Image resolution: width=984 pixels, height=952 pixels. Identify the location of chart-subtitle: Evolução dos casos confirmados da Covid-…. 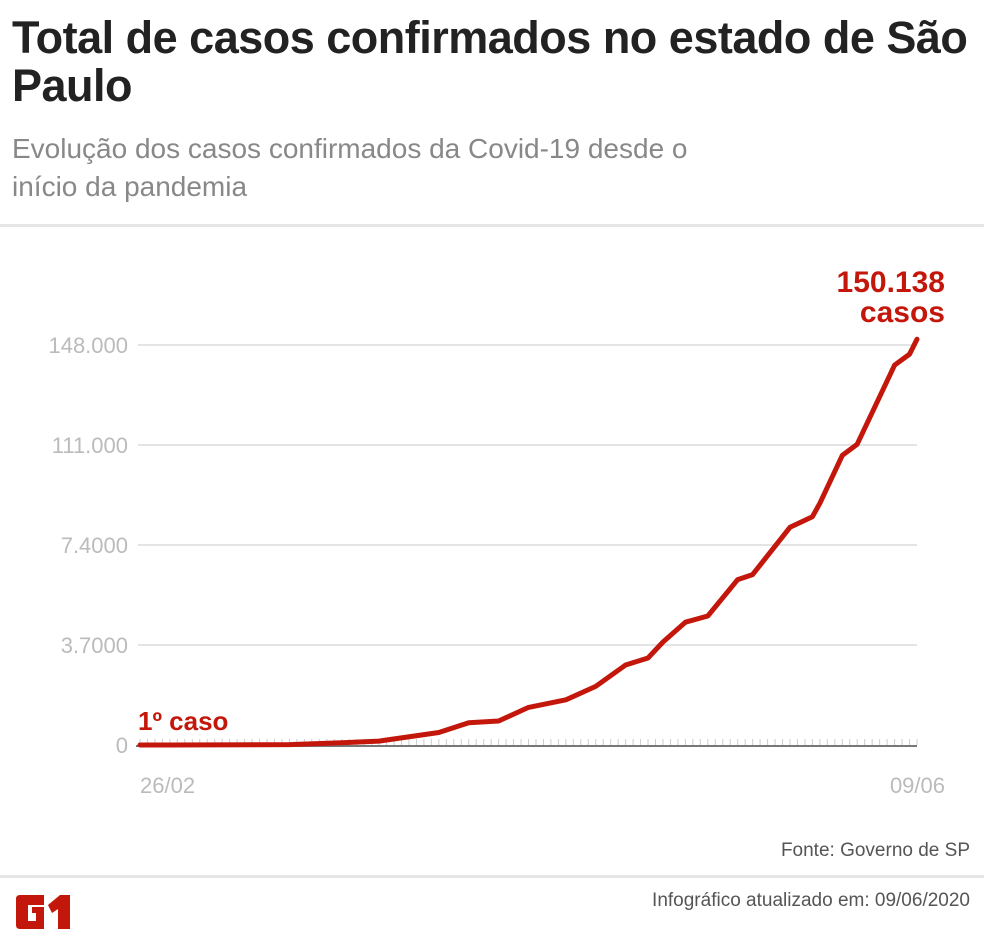
(350, 167).